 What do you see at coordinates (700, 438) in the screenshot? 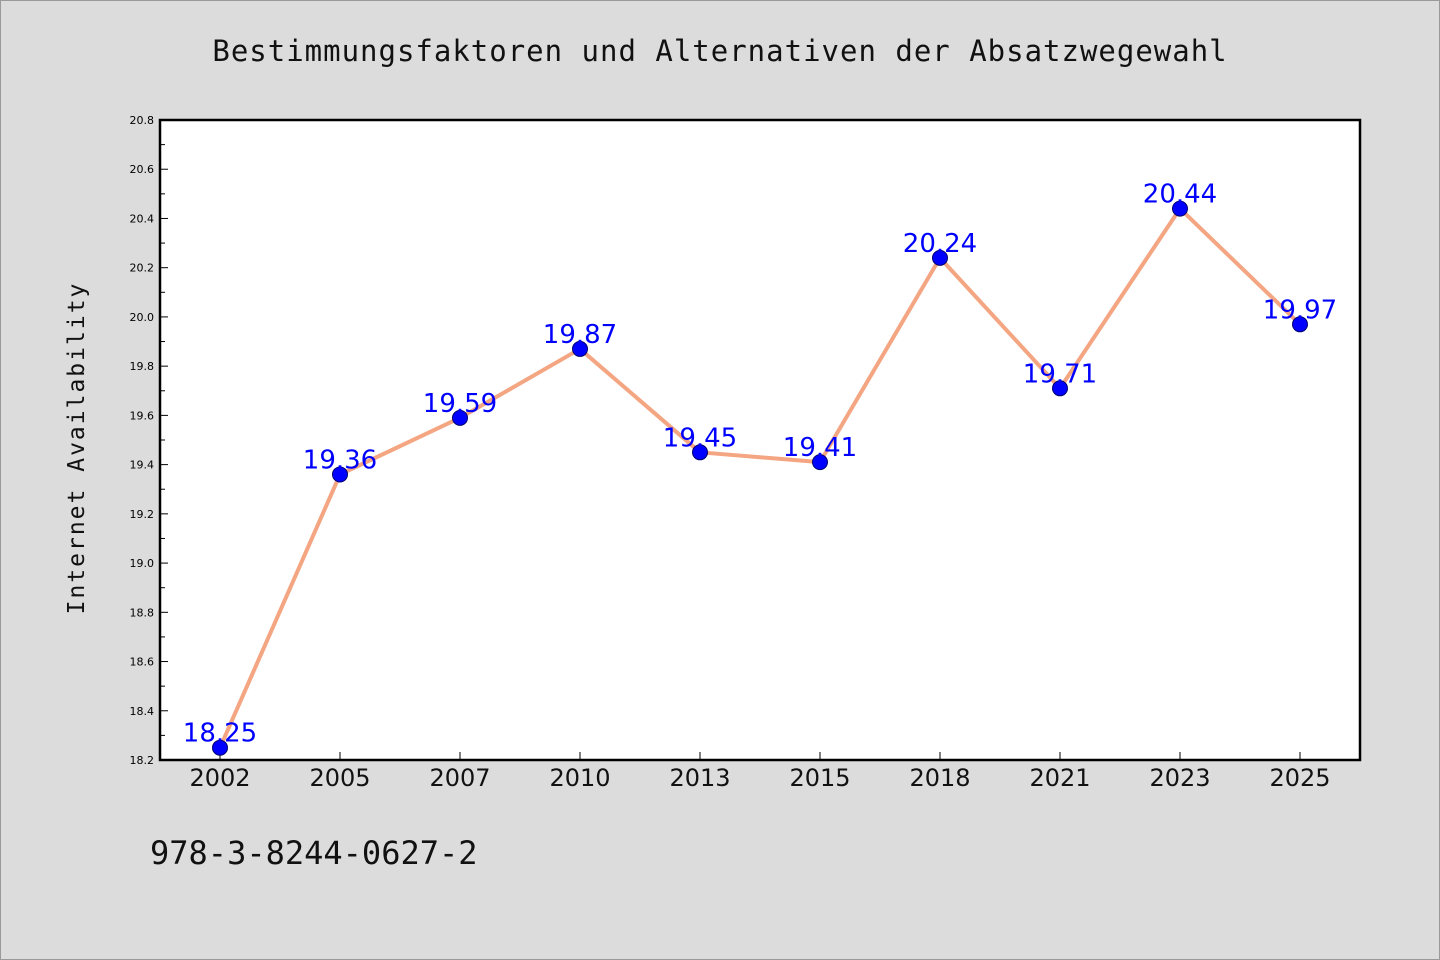
I see `data-label: 19.45` at bounding box center [700, 438].